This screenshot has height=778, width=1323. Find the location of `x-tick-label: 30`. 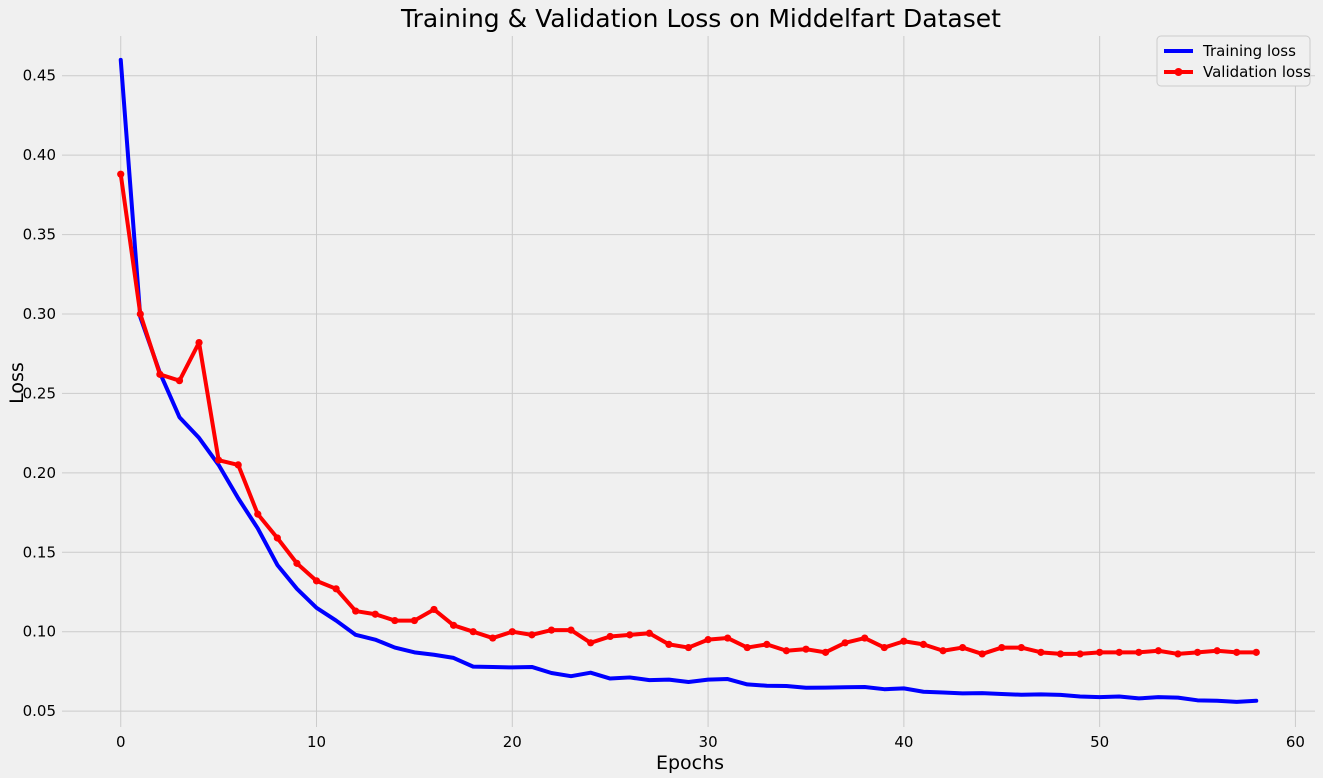

x-tick-label: 30 is located at coordinates (708, 742).